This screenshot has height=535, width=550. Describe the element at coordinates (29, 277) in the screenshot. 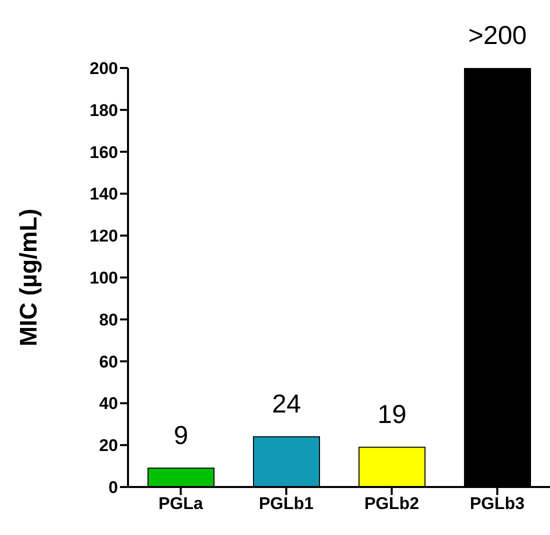

I see `y-axis-title: MIC (µg/mL)` at that location.